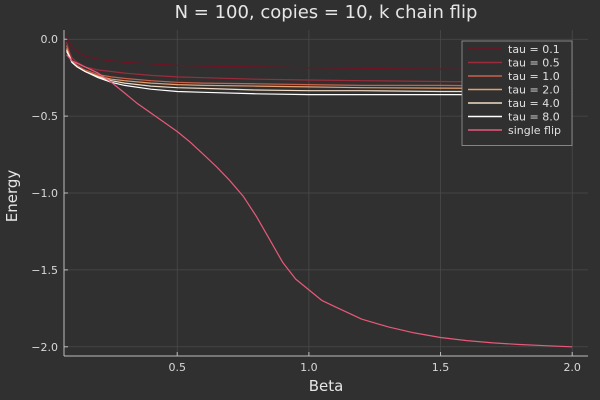 Image resolution: width=600 pixels, height=400 pixels. I want to click on y-tick-label: 0.0, so click(50, 39).